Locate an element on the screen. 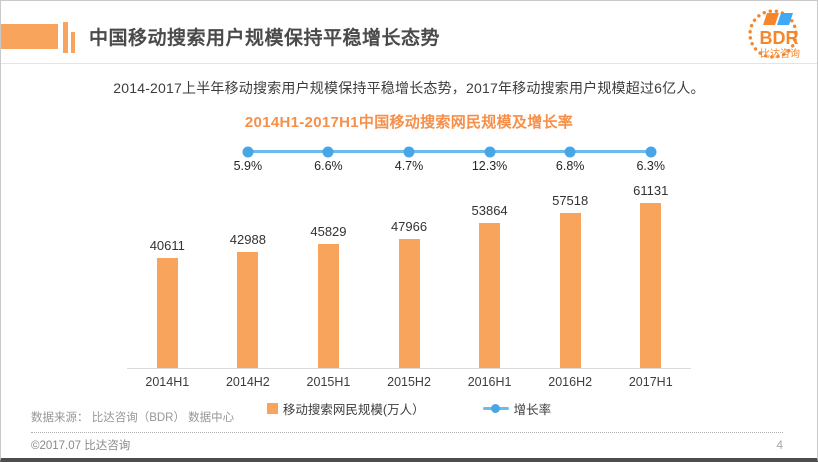  legend-line-label: 增长率 is located at coordinates (532, 410).